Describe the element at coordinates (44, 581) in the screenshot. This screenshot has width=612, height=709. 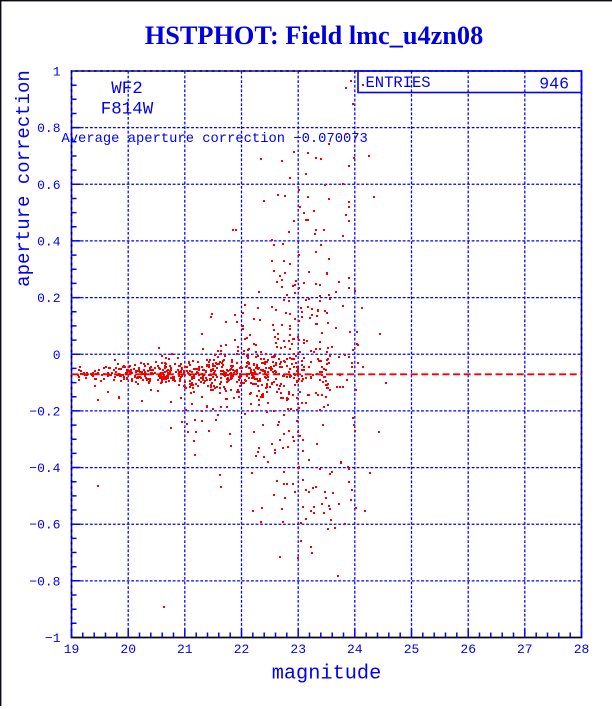
I see `svg-text: −0.8` at that location.